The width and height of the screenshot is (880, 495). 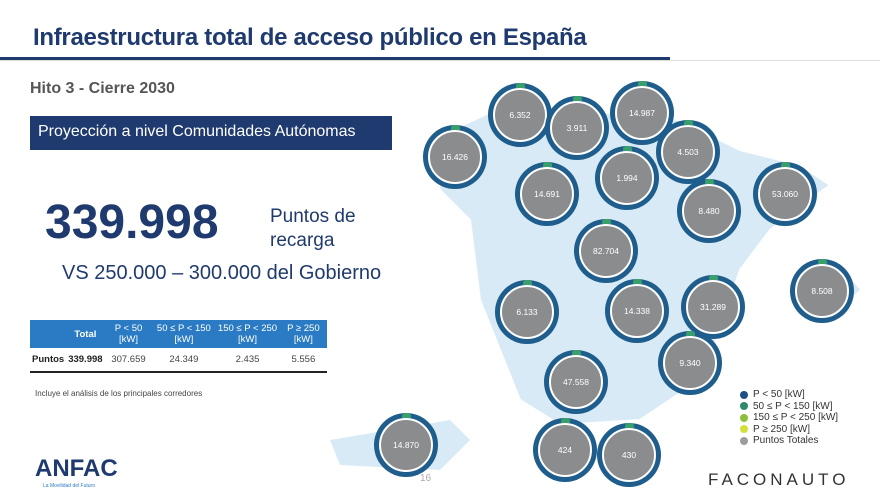 What do you see at coordinates (132, 222) in the screenshot?
I see `total-value: 339.998` at bounding box center [132, 222].